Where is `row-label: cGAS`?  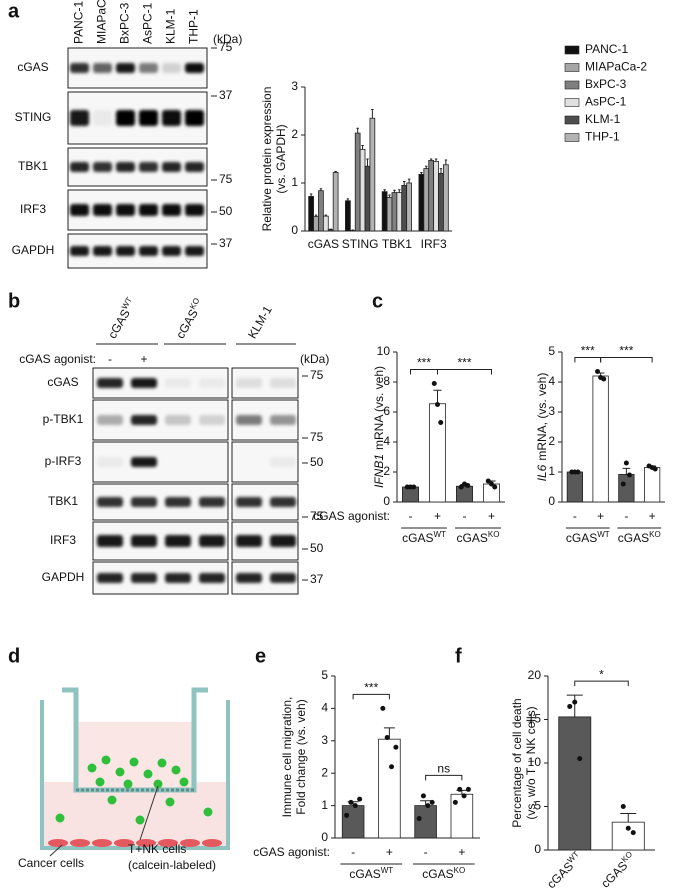 row-label: cGAS is located at coordinates (62, 382).